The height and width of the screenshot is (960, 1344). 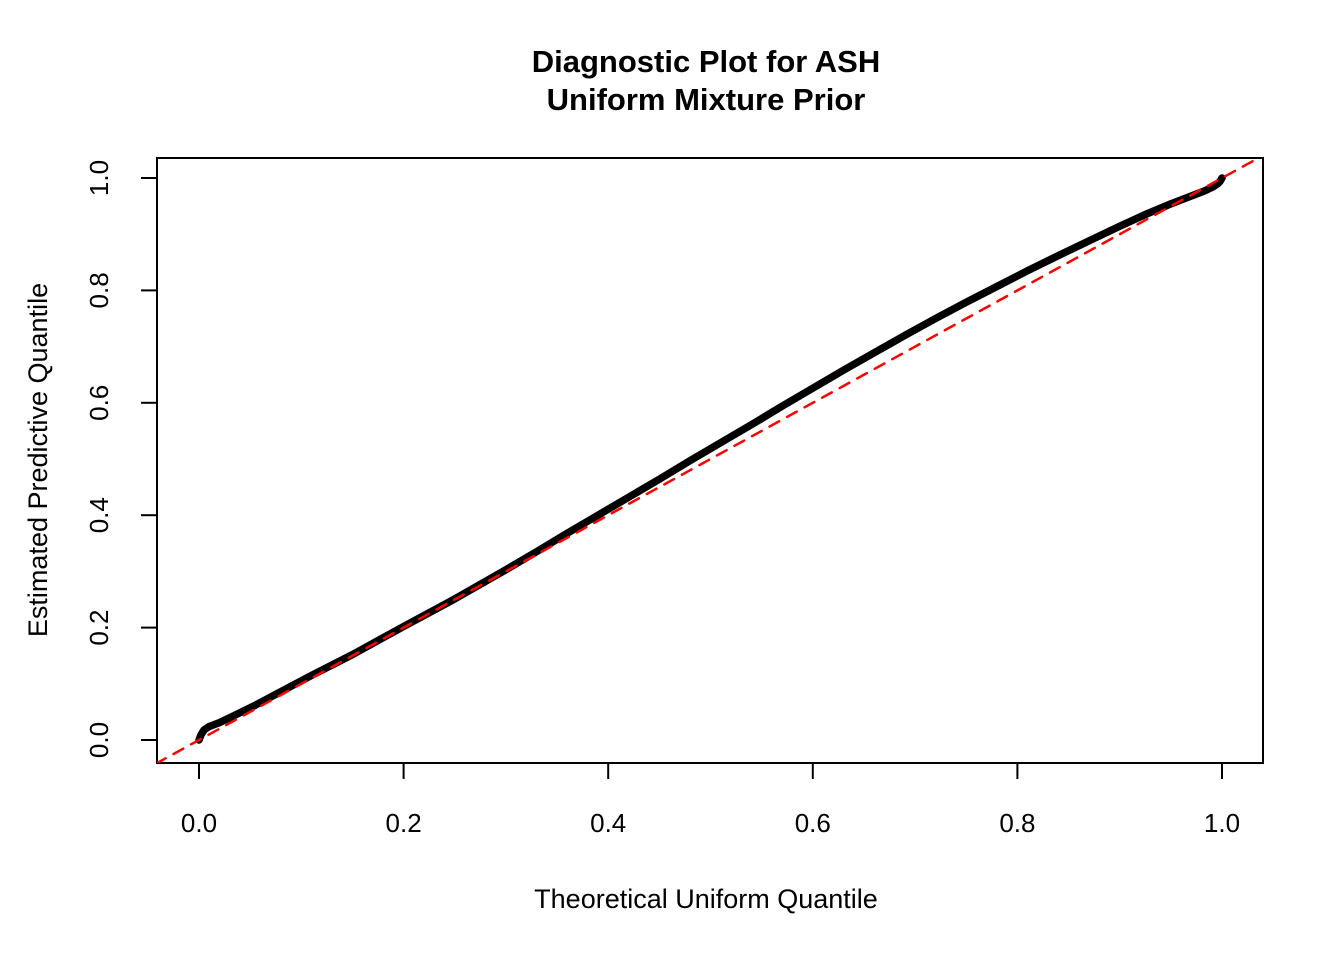 I want to click on plot-title-line2: Uniform Mixture Prior, so click(x=706, y=99).